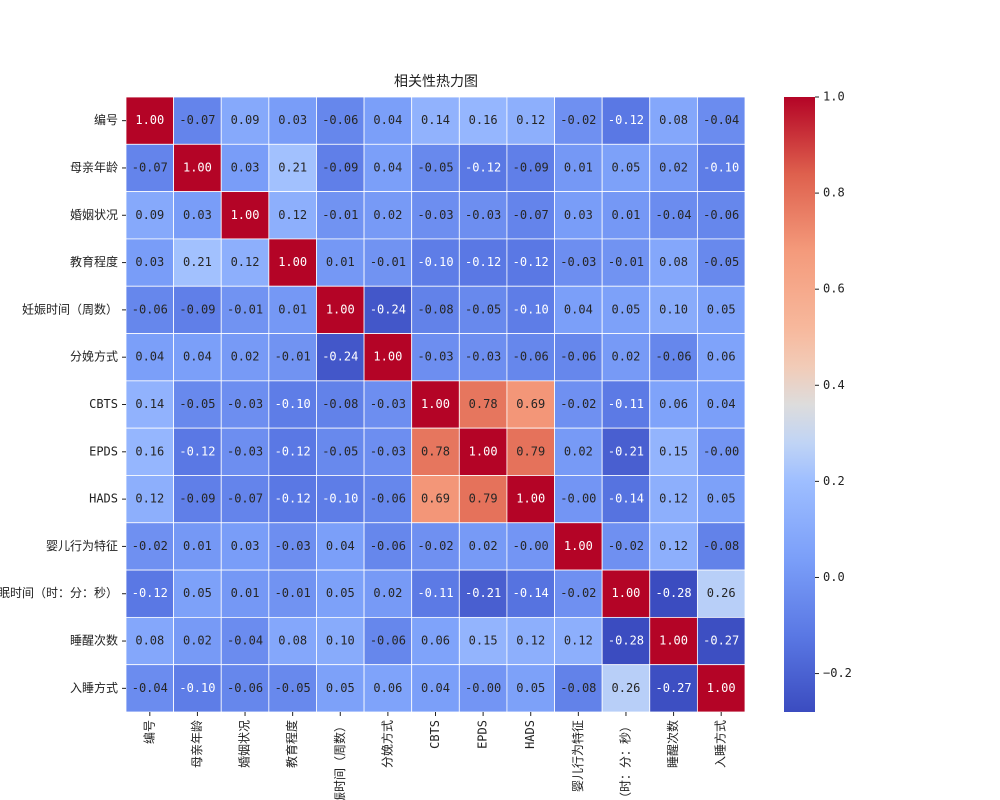  Describe the element at coordinates (388, 309) in the screenshot. I see `cell-label: -0.24` at that location.